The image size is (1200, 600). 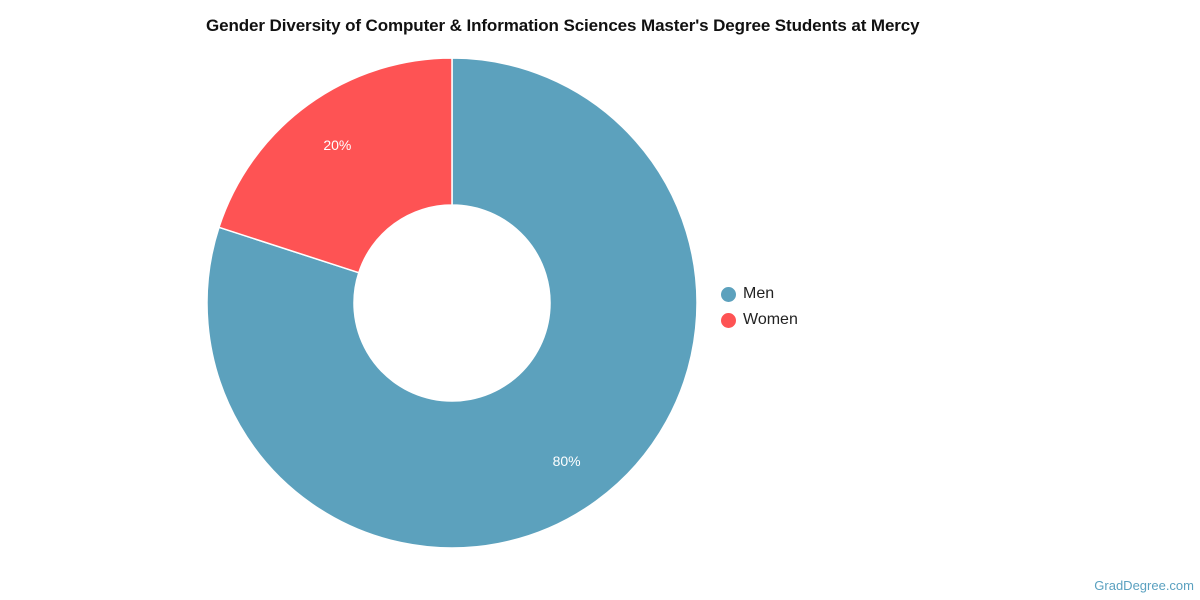 I want to click on watermark: GradDegree.com, so click(x=1144, y=585).